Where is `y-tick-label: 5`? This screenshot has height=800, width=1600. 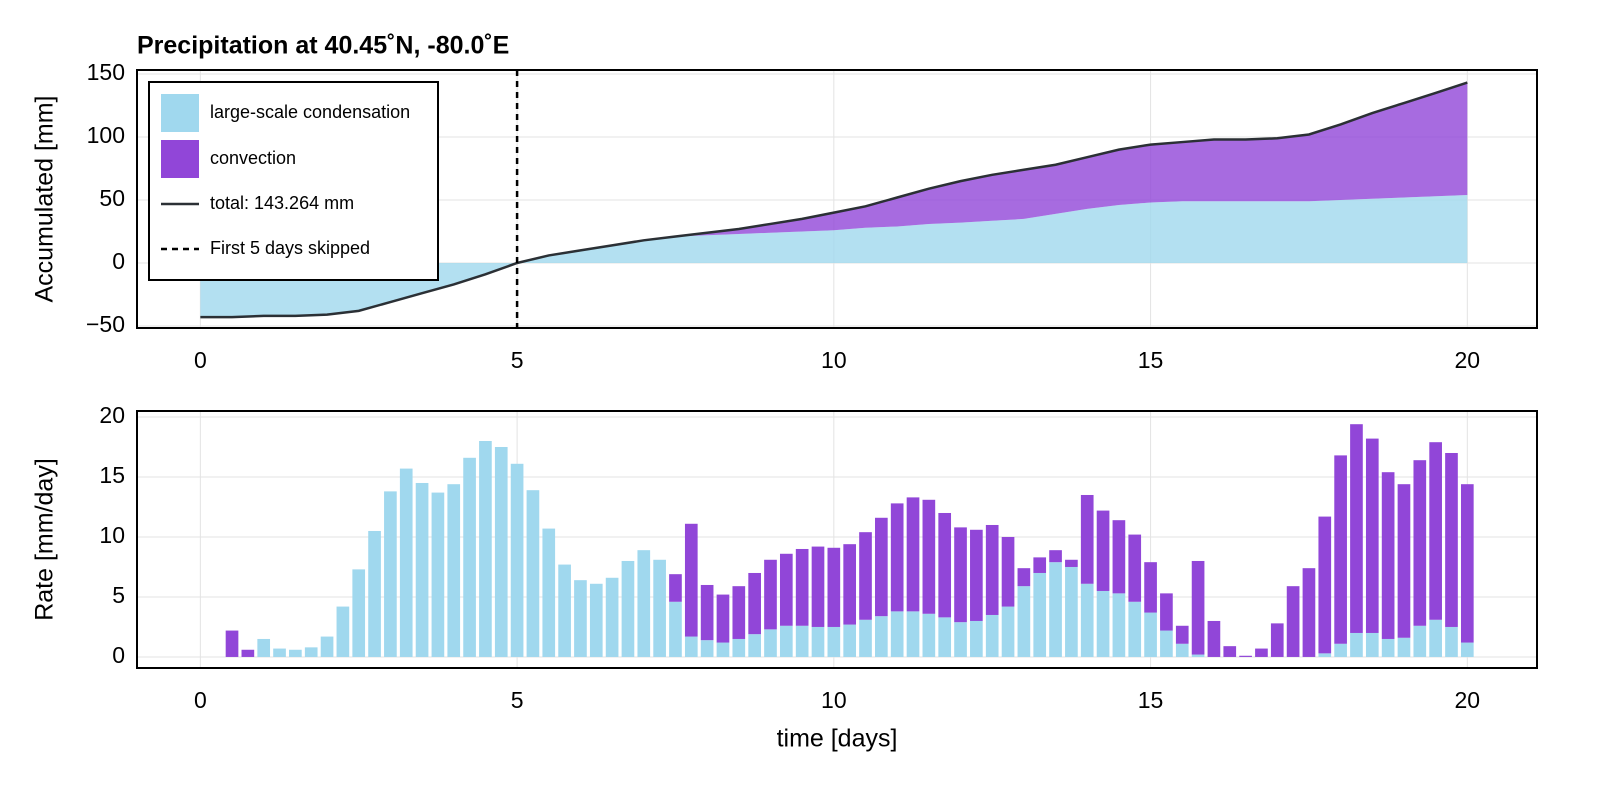
y-tick-label: 5 is located at coordinates (118, 595).